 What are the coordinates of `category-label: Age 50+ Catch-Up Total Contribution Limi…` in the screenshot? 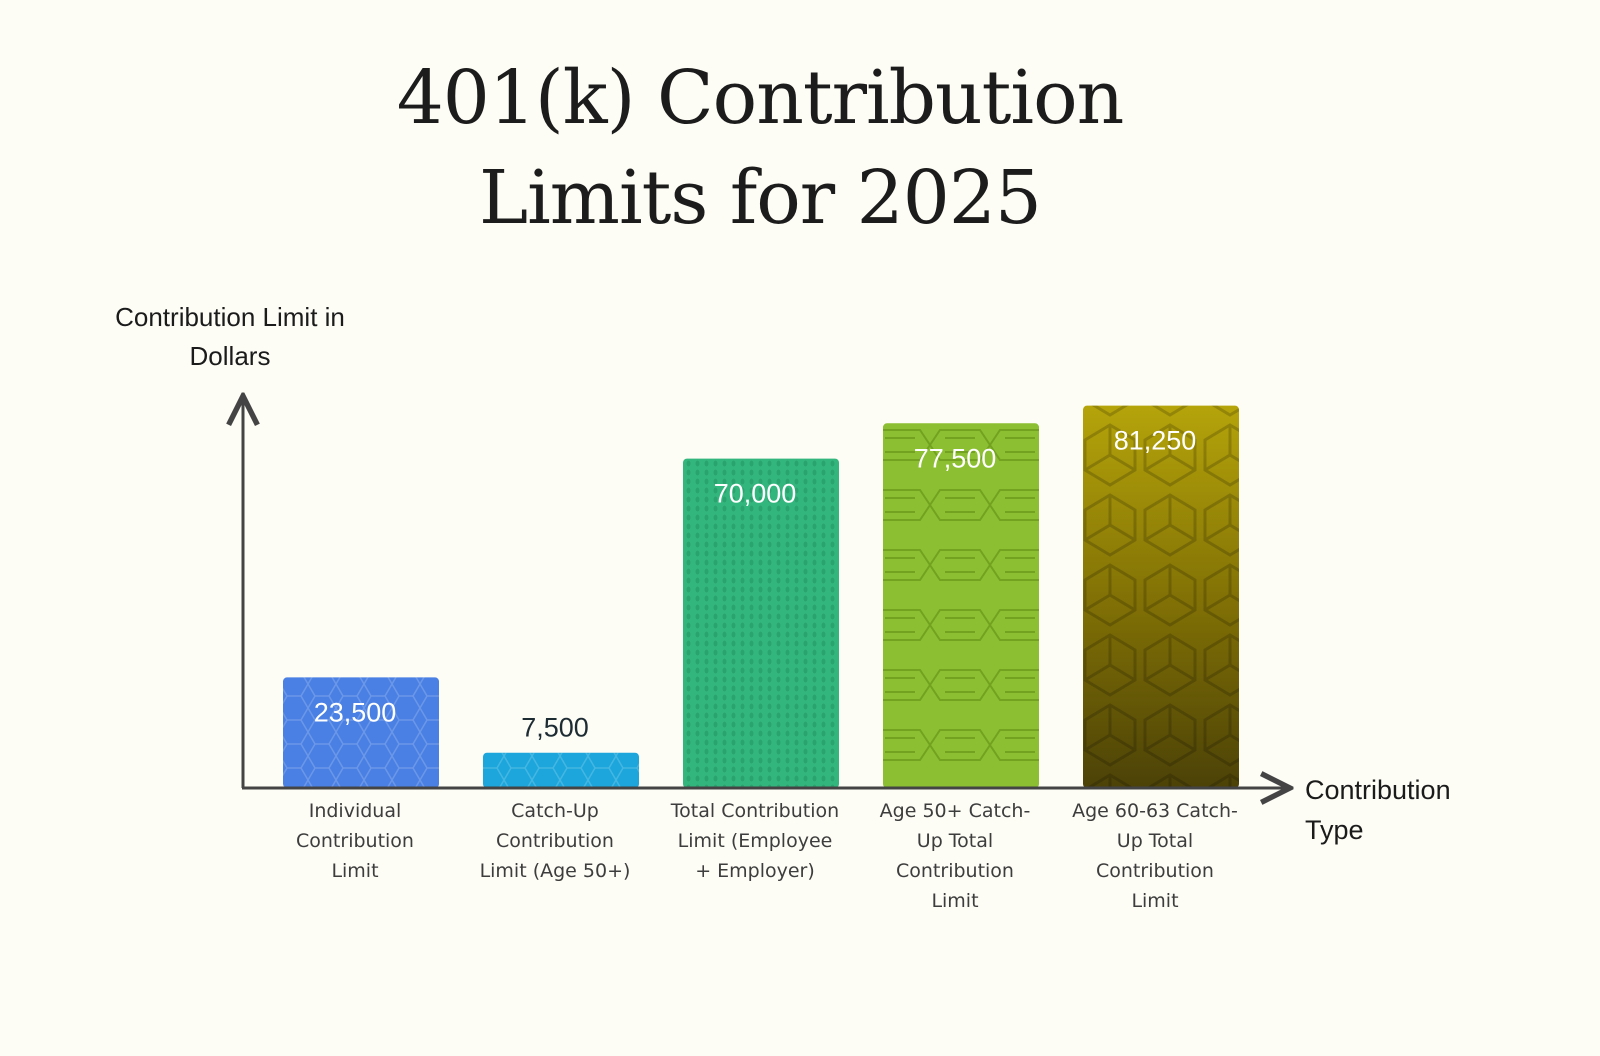 It's located at (955, 856).